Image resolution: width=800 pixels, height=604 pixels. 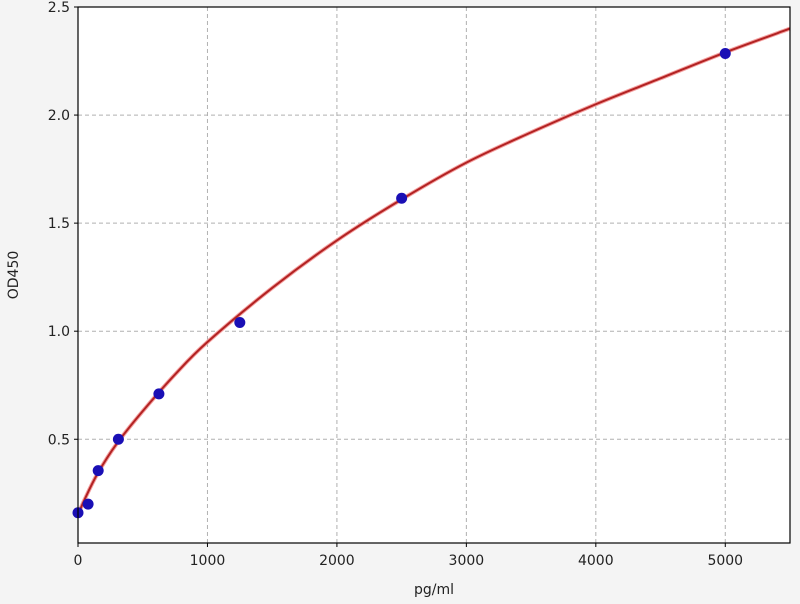 I want to click on x-tick-label: 1000, so click(x=208, y=561).